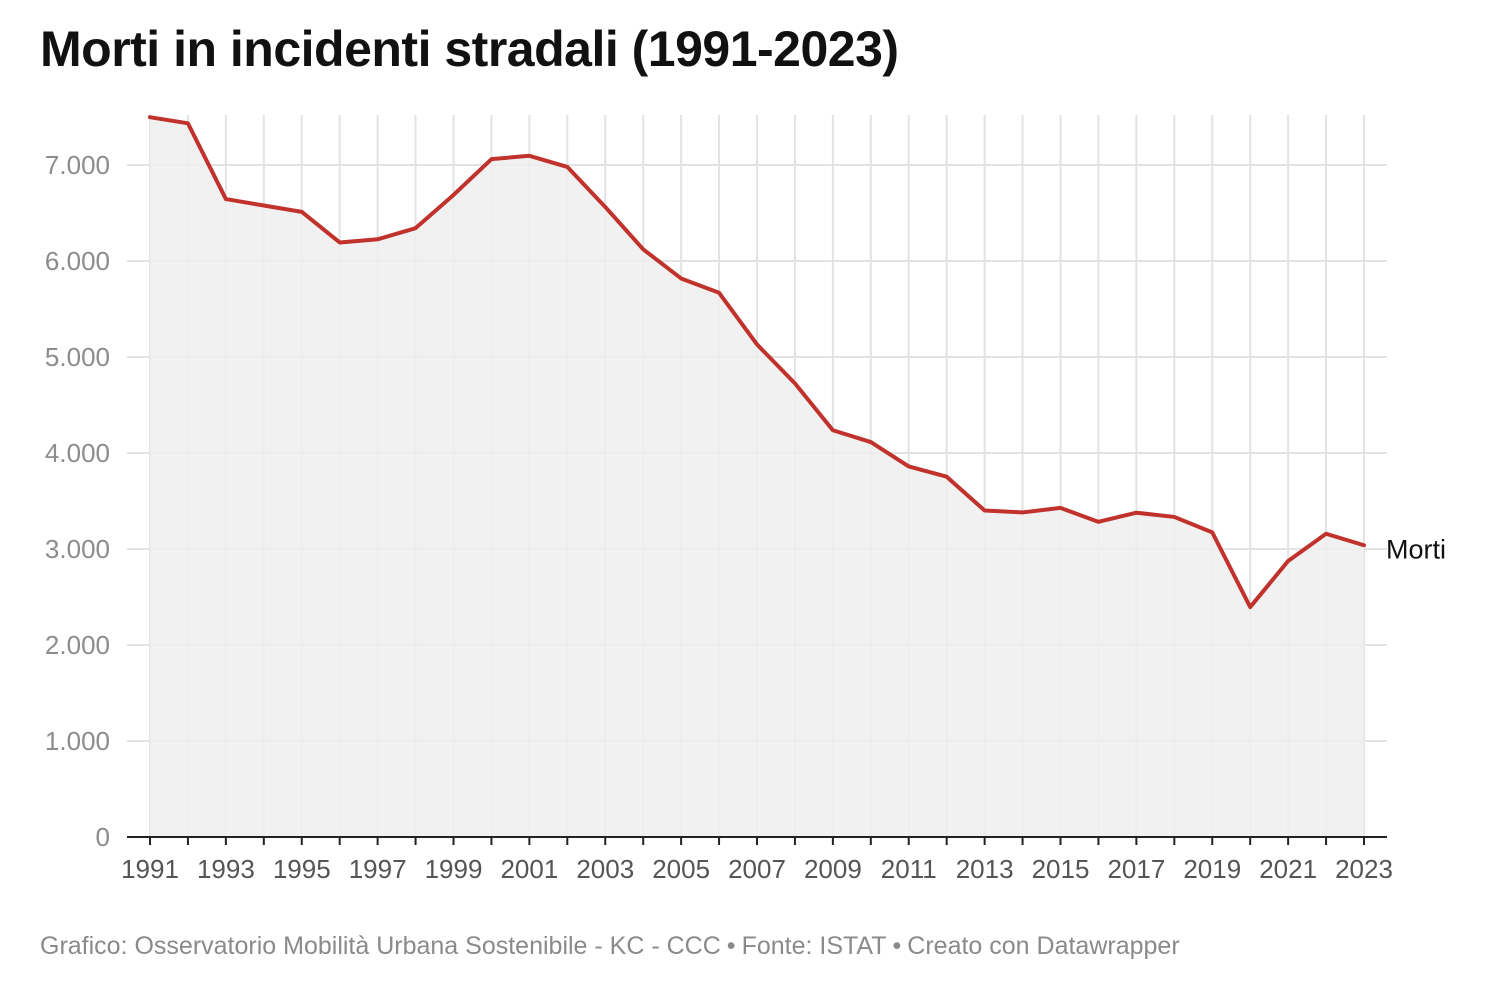 This screenshot has height=984, width=1490. Describe the element at coordinates (378, 869) in the screenshot. I see `x-tick-label: 1997` at that location.